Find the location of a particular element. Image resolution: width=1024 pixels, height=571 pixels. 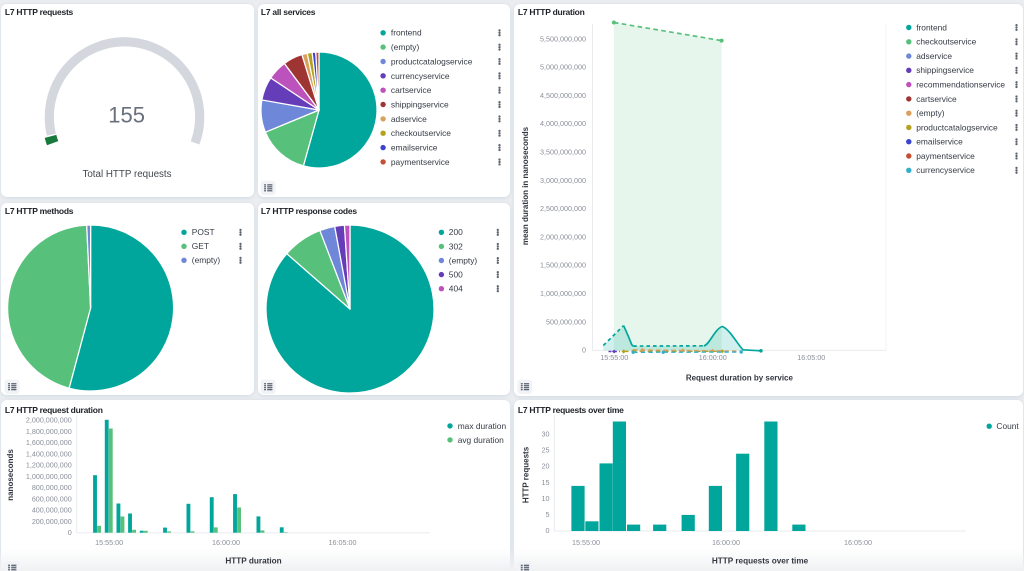

svg-text: recommendationservice is located at coordinates (960, 85).